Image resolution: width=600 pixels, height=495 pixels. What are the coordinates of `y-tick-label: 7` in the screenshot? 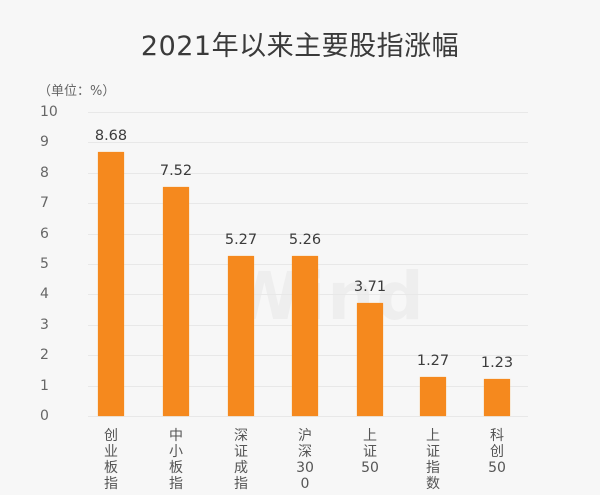 It's located at (44, 203).